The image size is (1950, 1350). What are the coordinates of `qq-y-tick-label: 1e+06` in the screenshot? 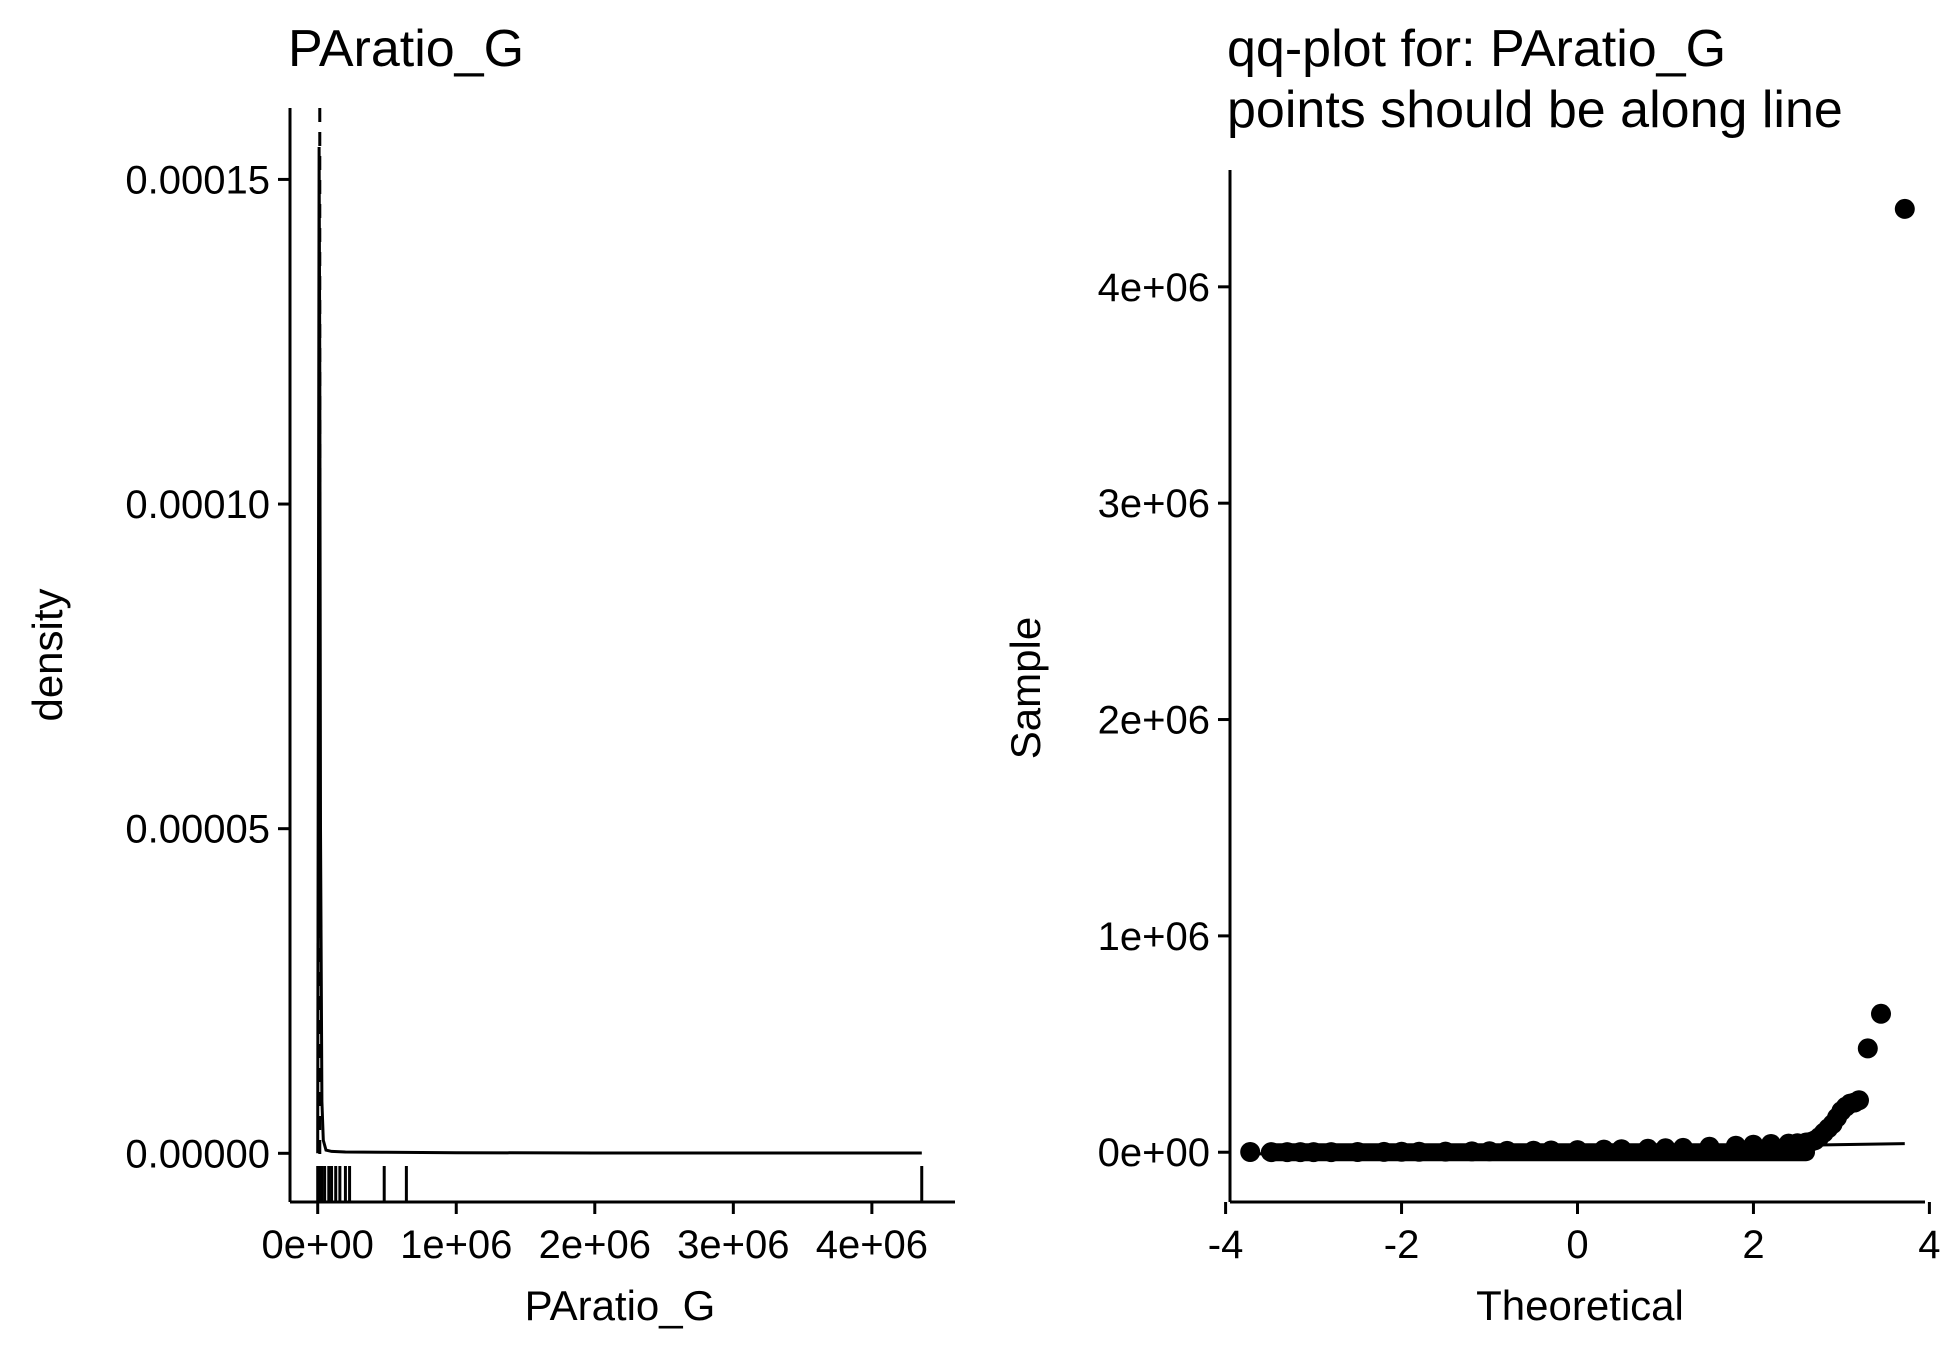 It's located at (1154, 937).